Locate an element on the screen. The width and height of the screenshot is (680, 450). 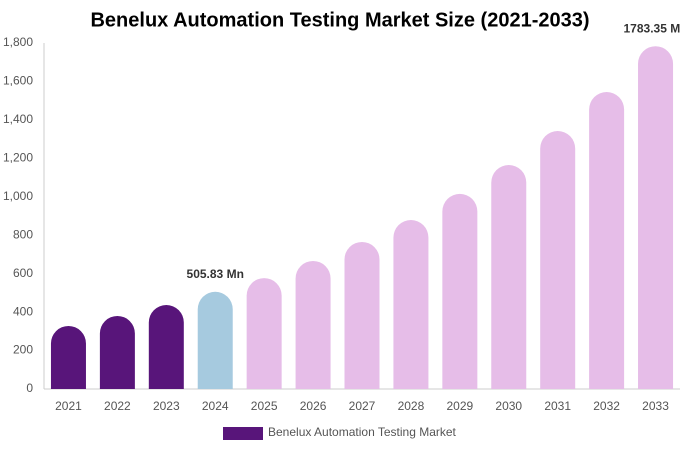
x-tick-label: 2031 is located at coordinates (557, 406).